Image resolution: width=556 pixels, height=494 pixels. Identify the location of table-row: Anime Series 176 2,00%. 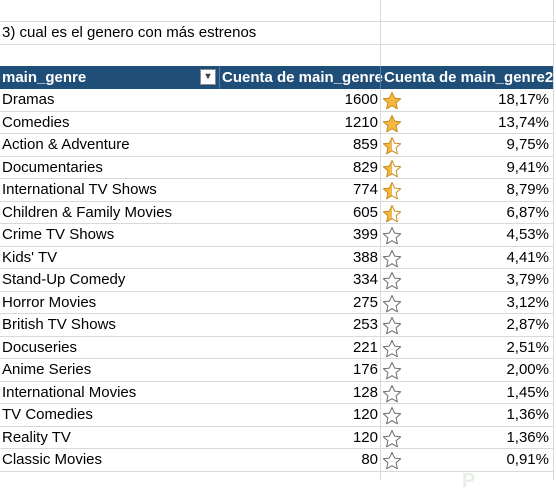
(276, 370).